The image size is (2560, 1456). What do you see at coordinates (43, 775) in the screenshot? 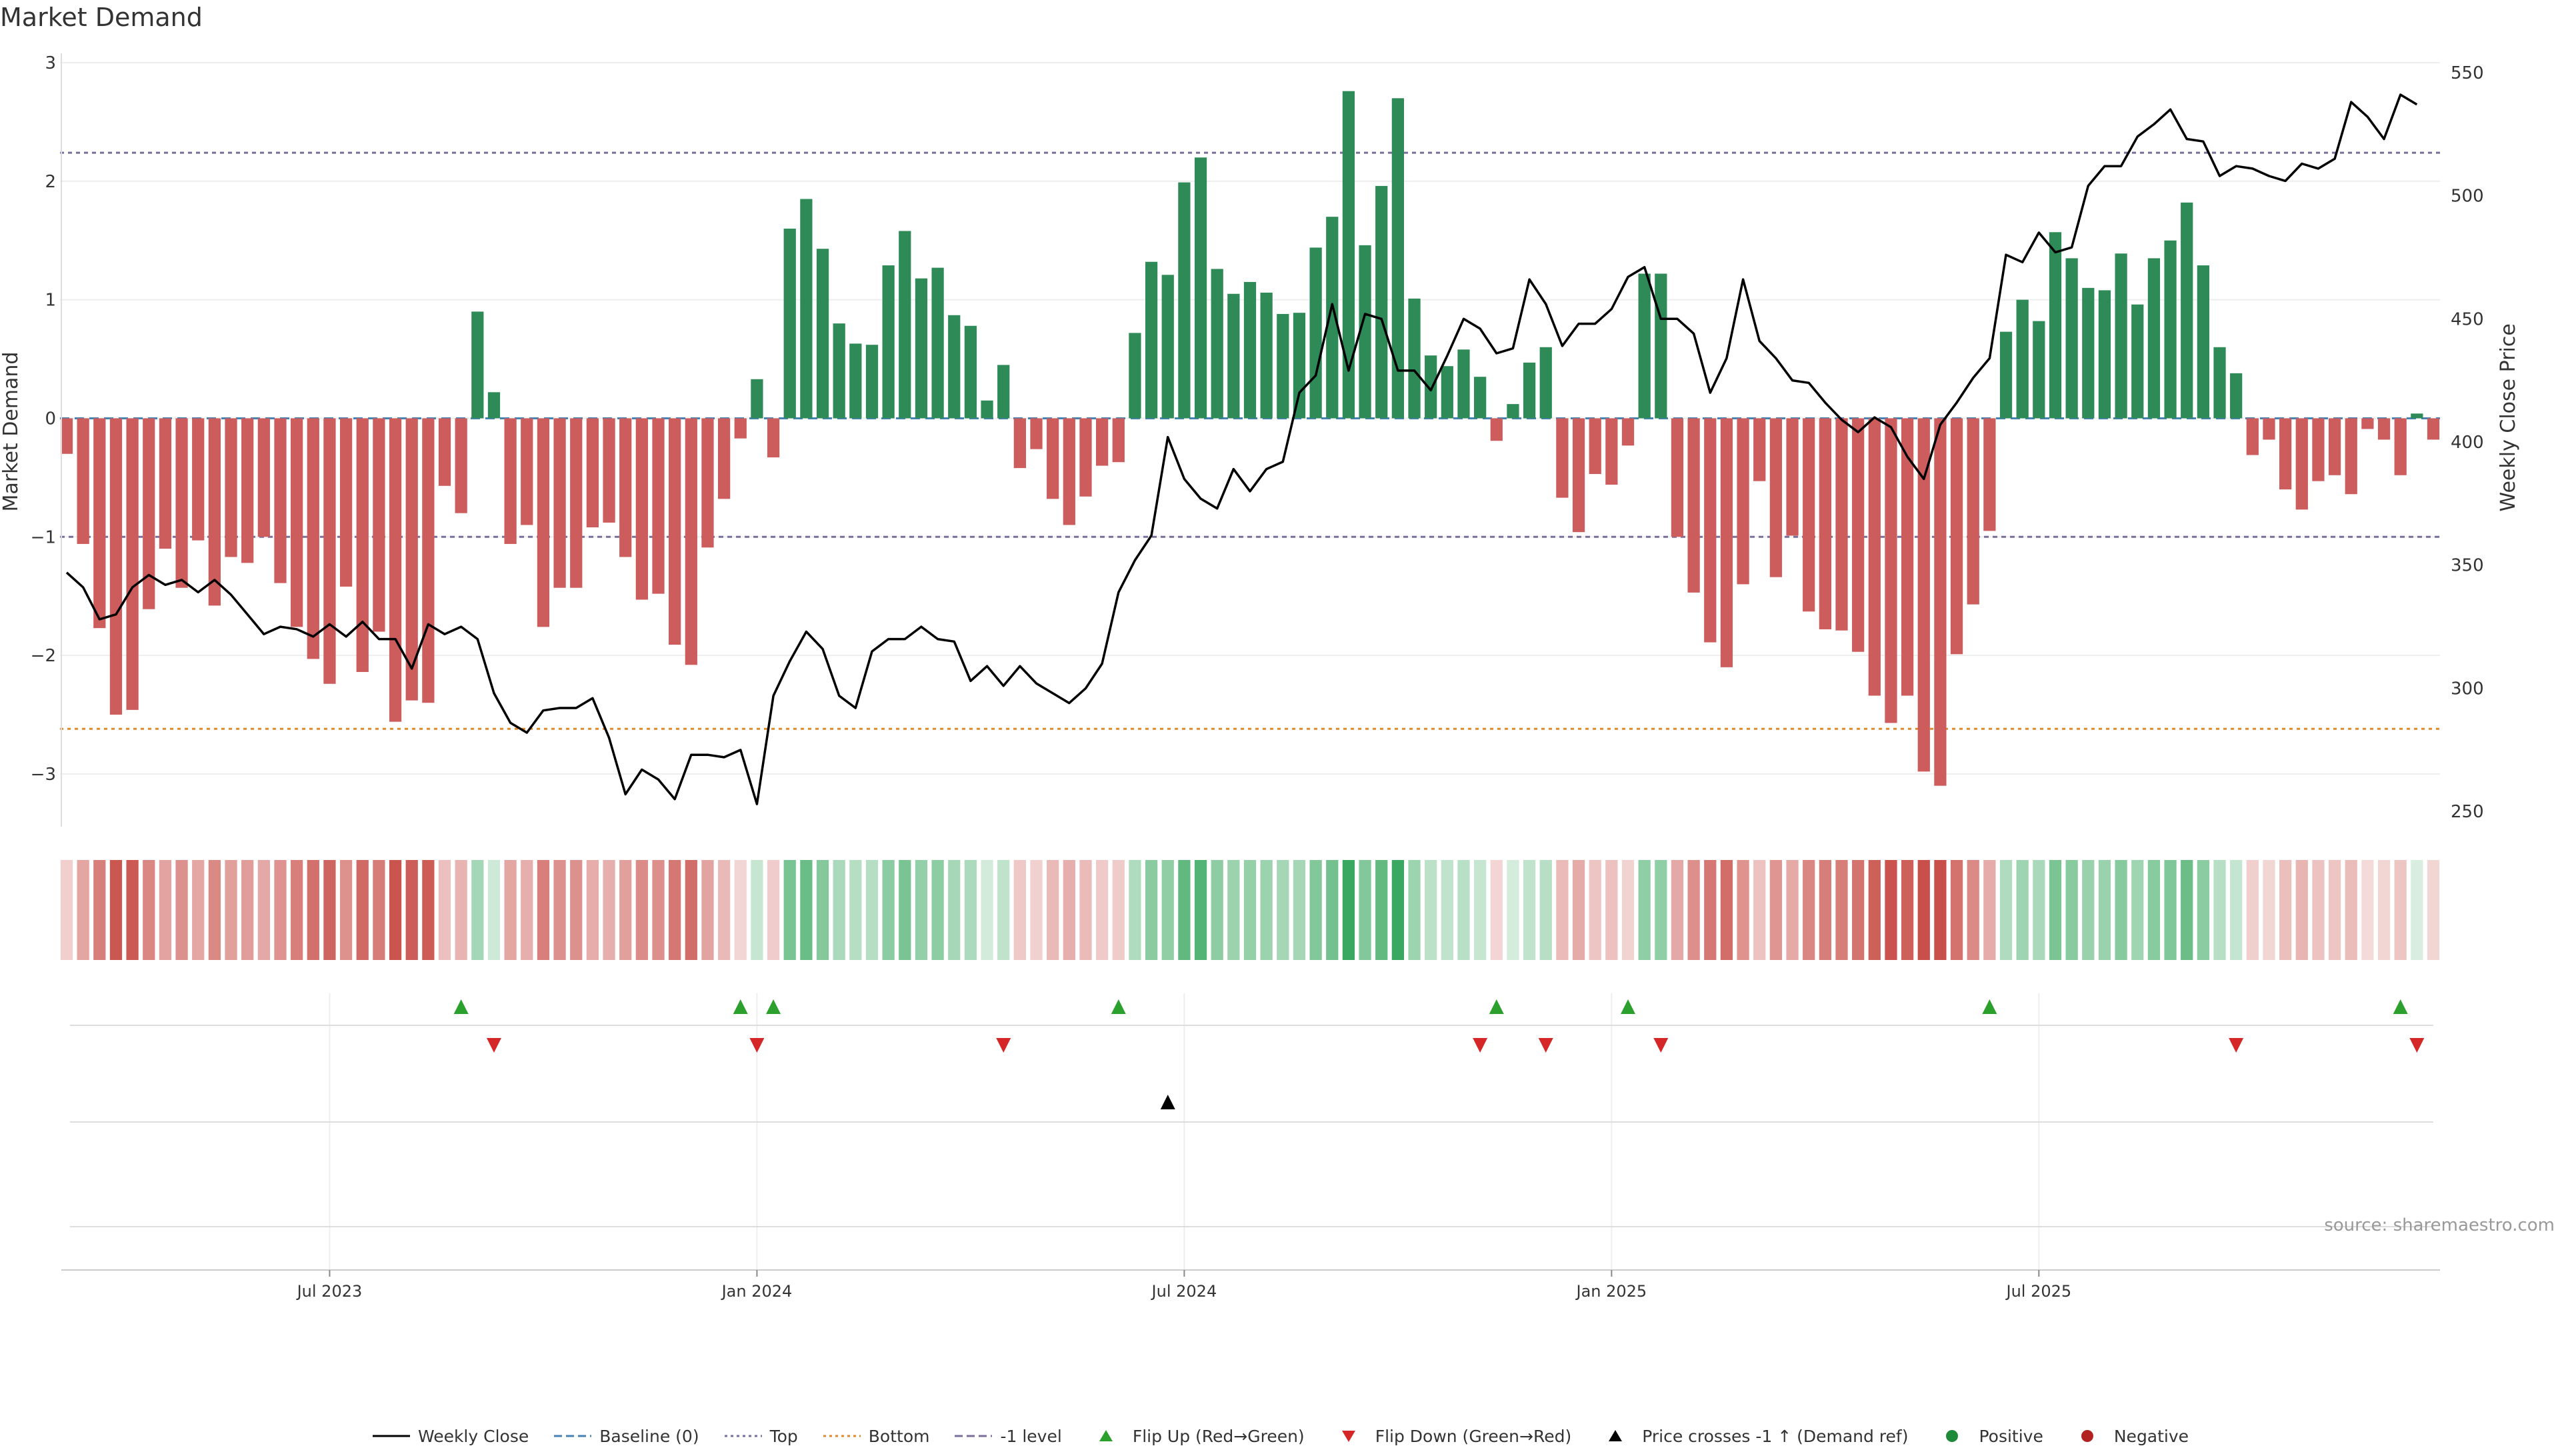
I see `y-tick-label: −3` at bounding box center [43, 775].